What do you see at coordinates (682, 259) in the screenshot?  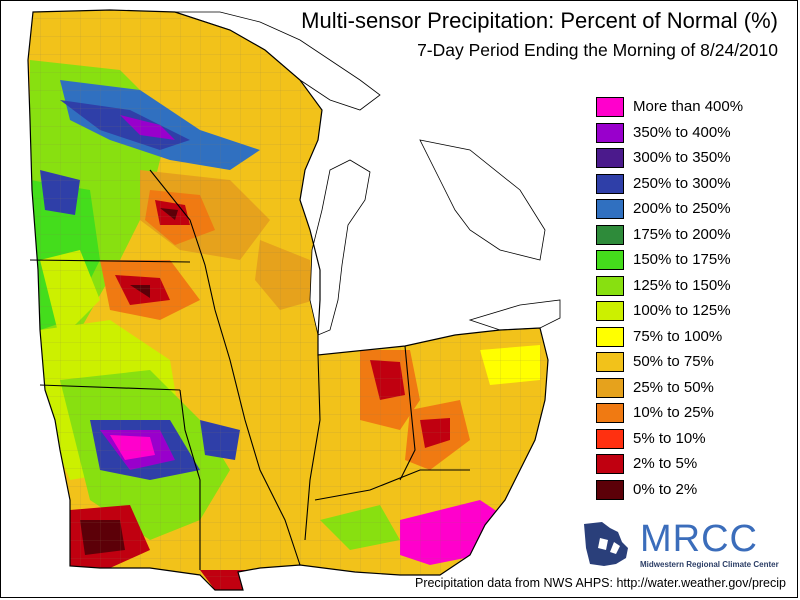 I see `legend-label: 150% to 175%` at bounding box center [682, 259].